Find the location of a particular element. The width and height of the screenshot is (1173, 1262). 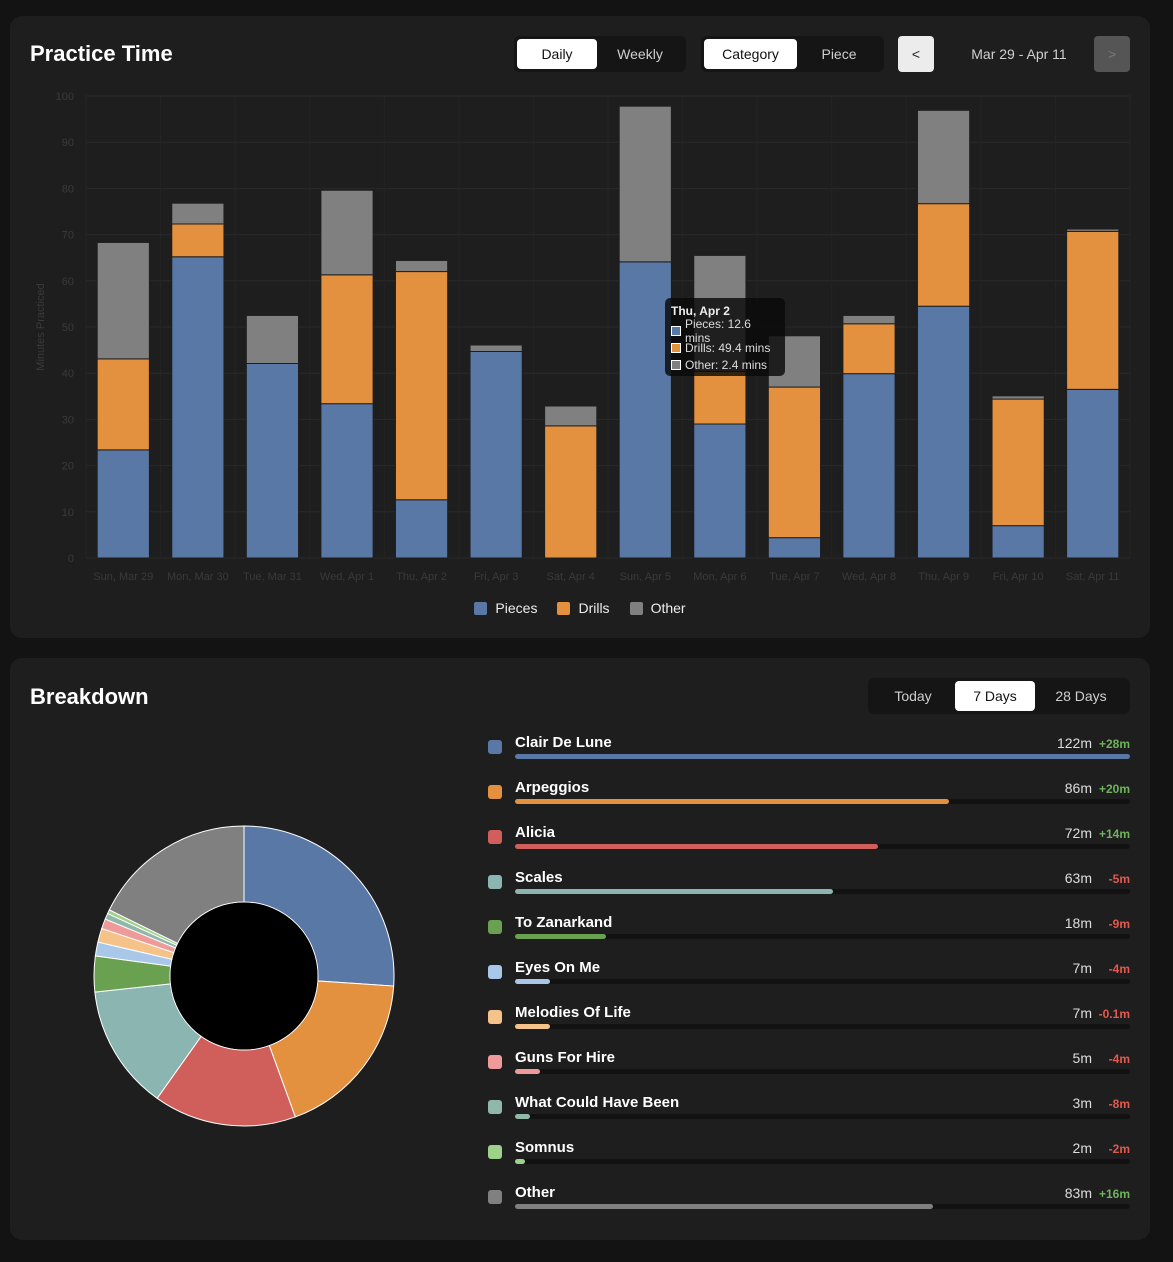

breakdown-item: What Could Have Been 3m -8m is located at coordinates (809, 1110).